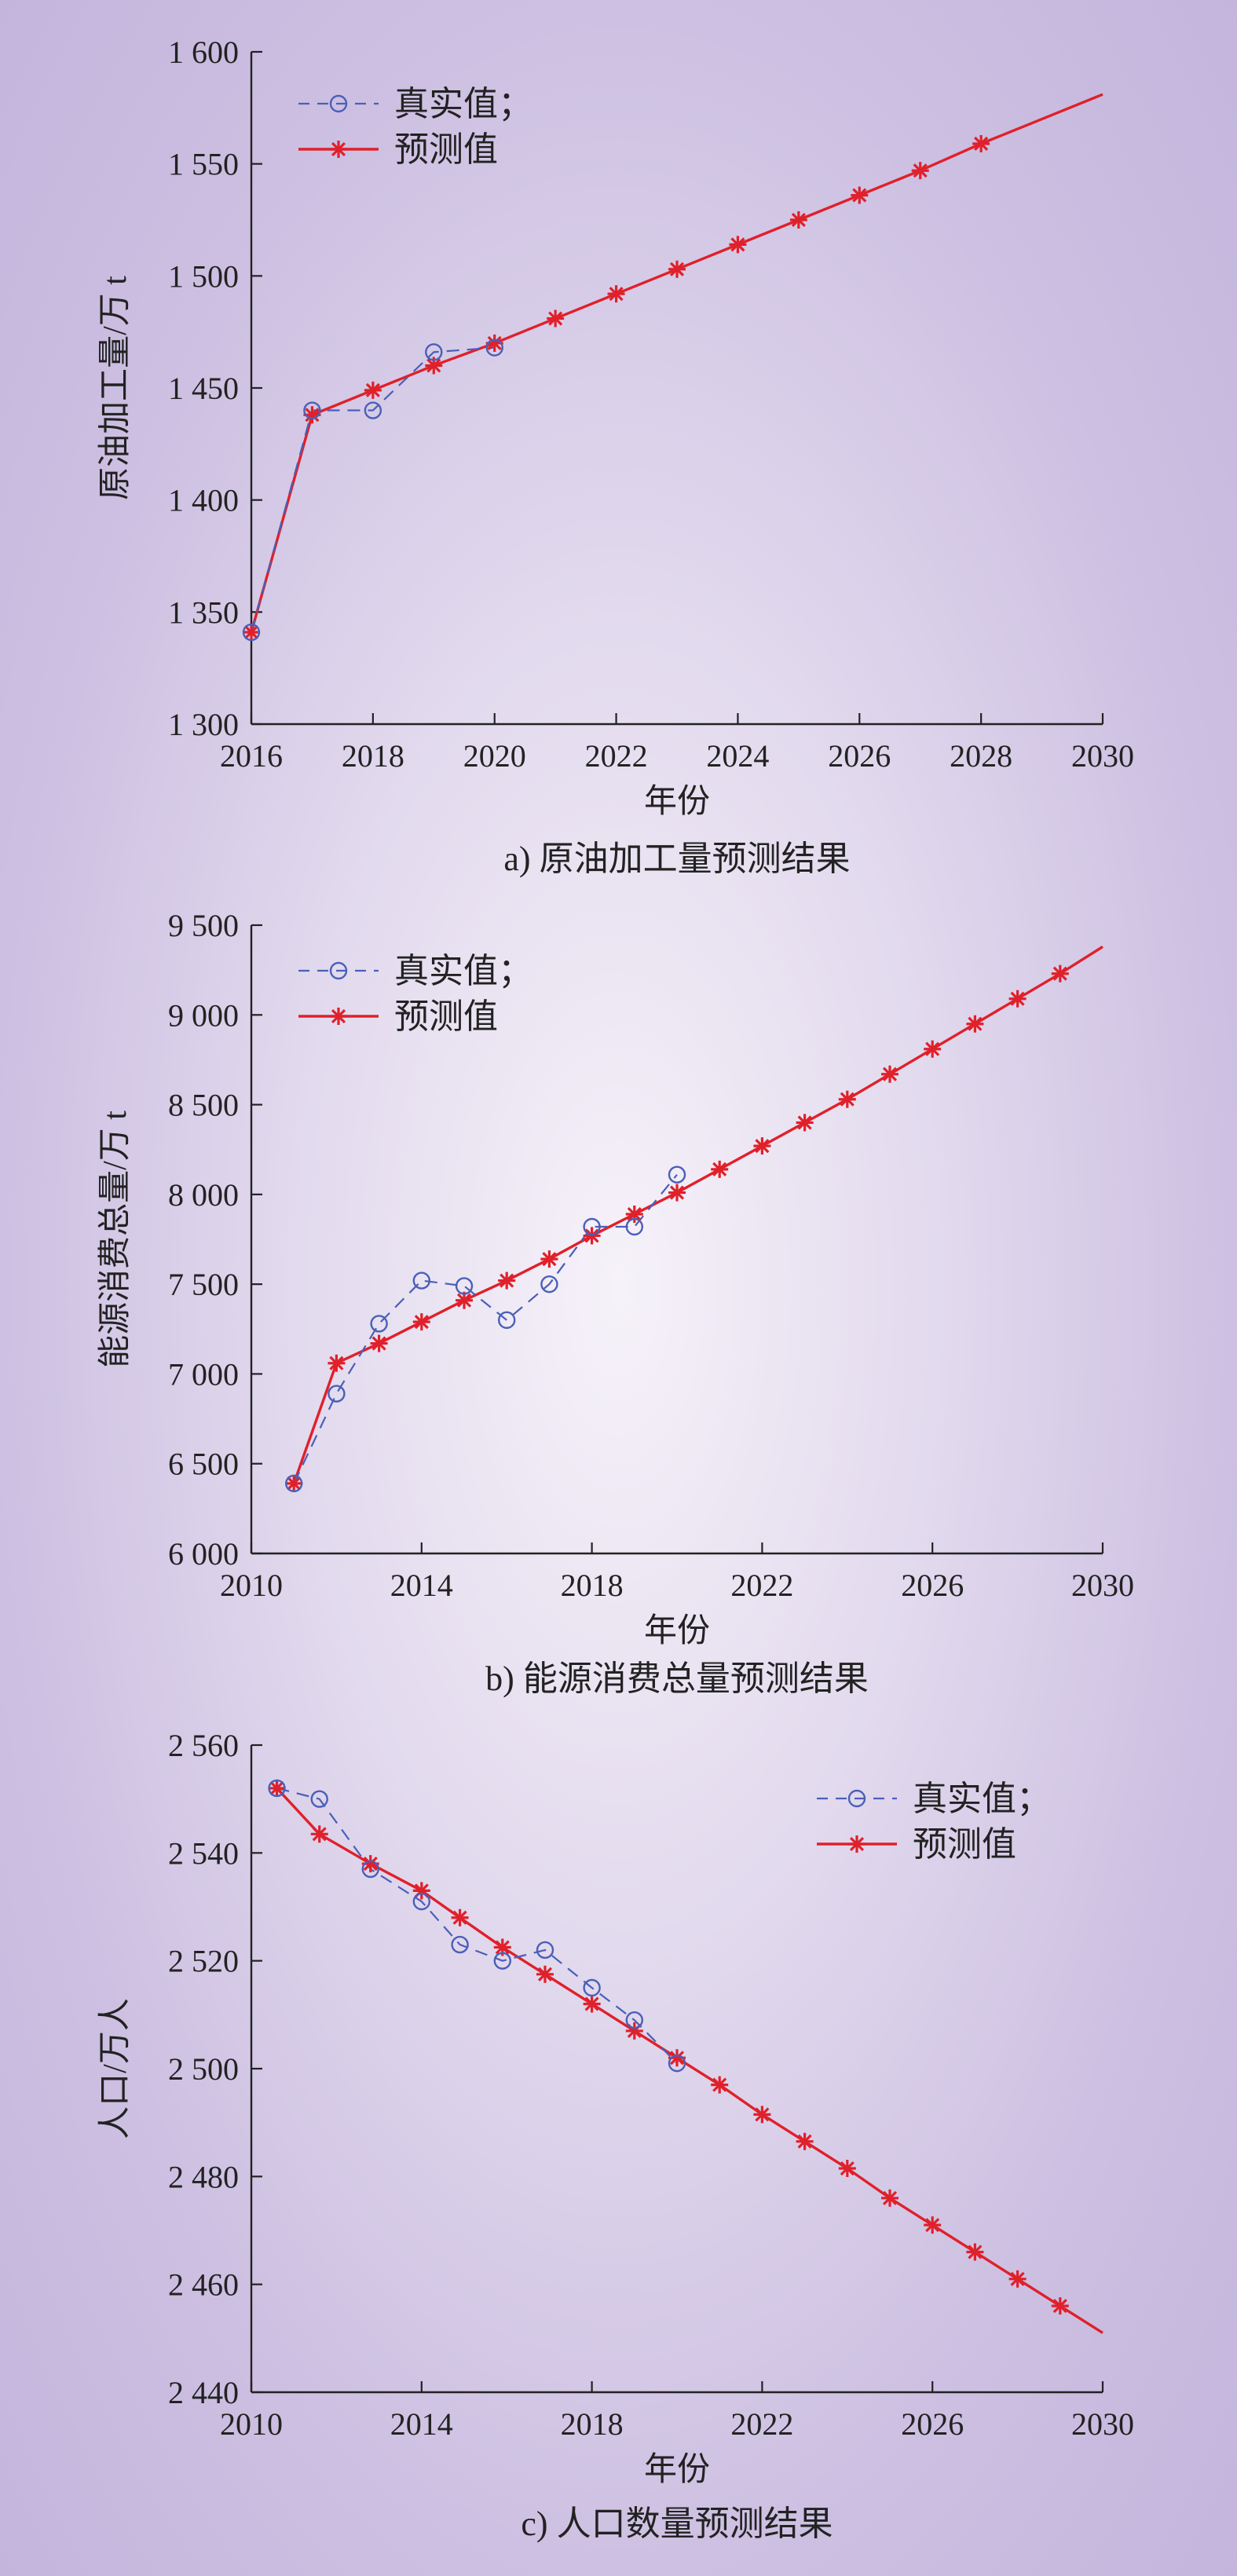 Image resolution: width=1237 pixels, height=2576 pixels. What do you see at coordinates (115, 388) in the screenshot?
I see `y-axis-title: 原油加工量/万 t` at bounding box center [115, 388].